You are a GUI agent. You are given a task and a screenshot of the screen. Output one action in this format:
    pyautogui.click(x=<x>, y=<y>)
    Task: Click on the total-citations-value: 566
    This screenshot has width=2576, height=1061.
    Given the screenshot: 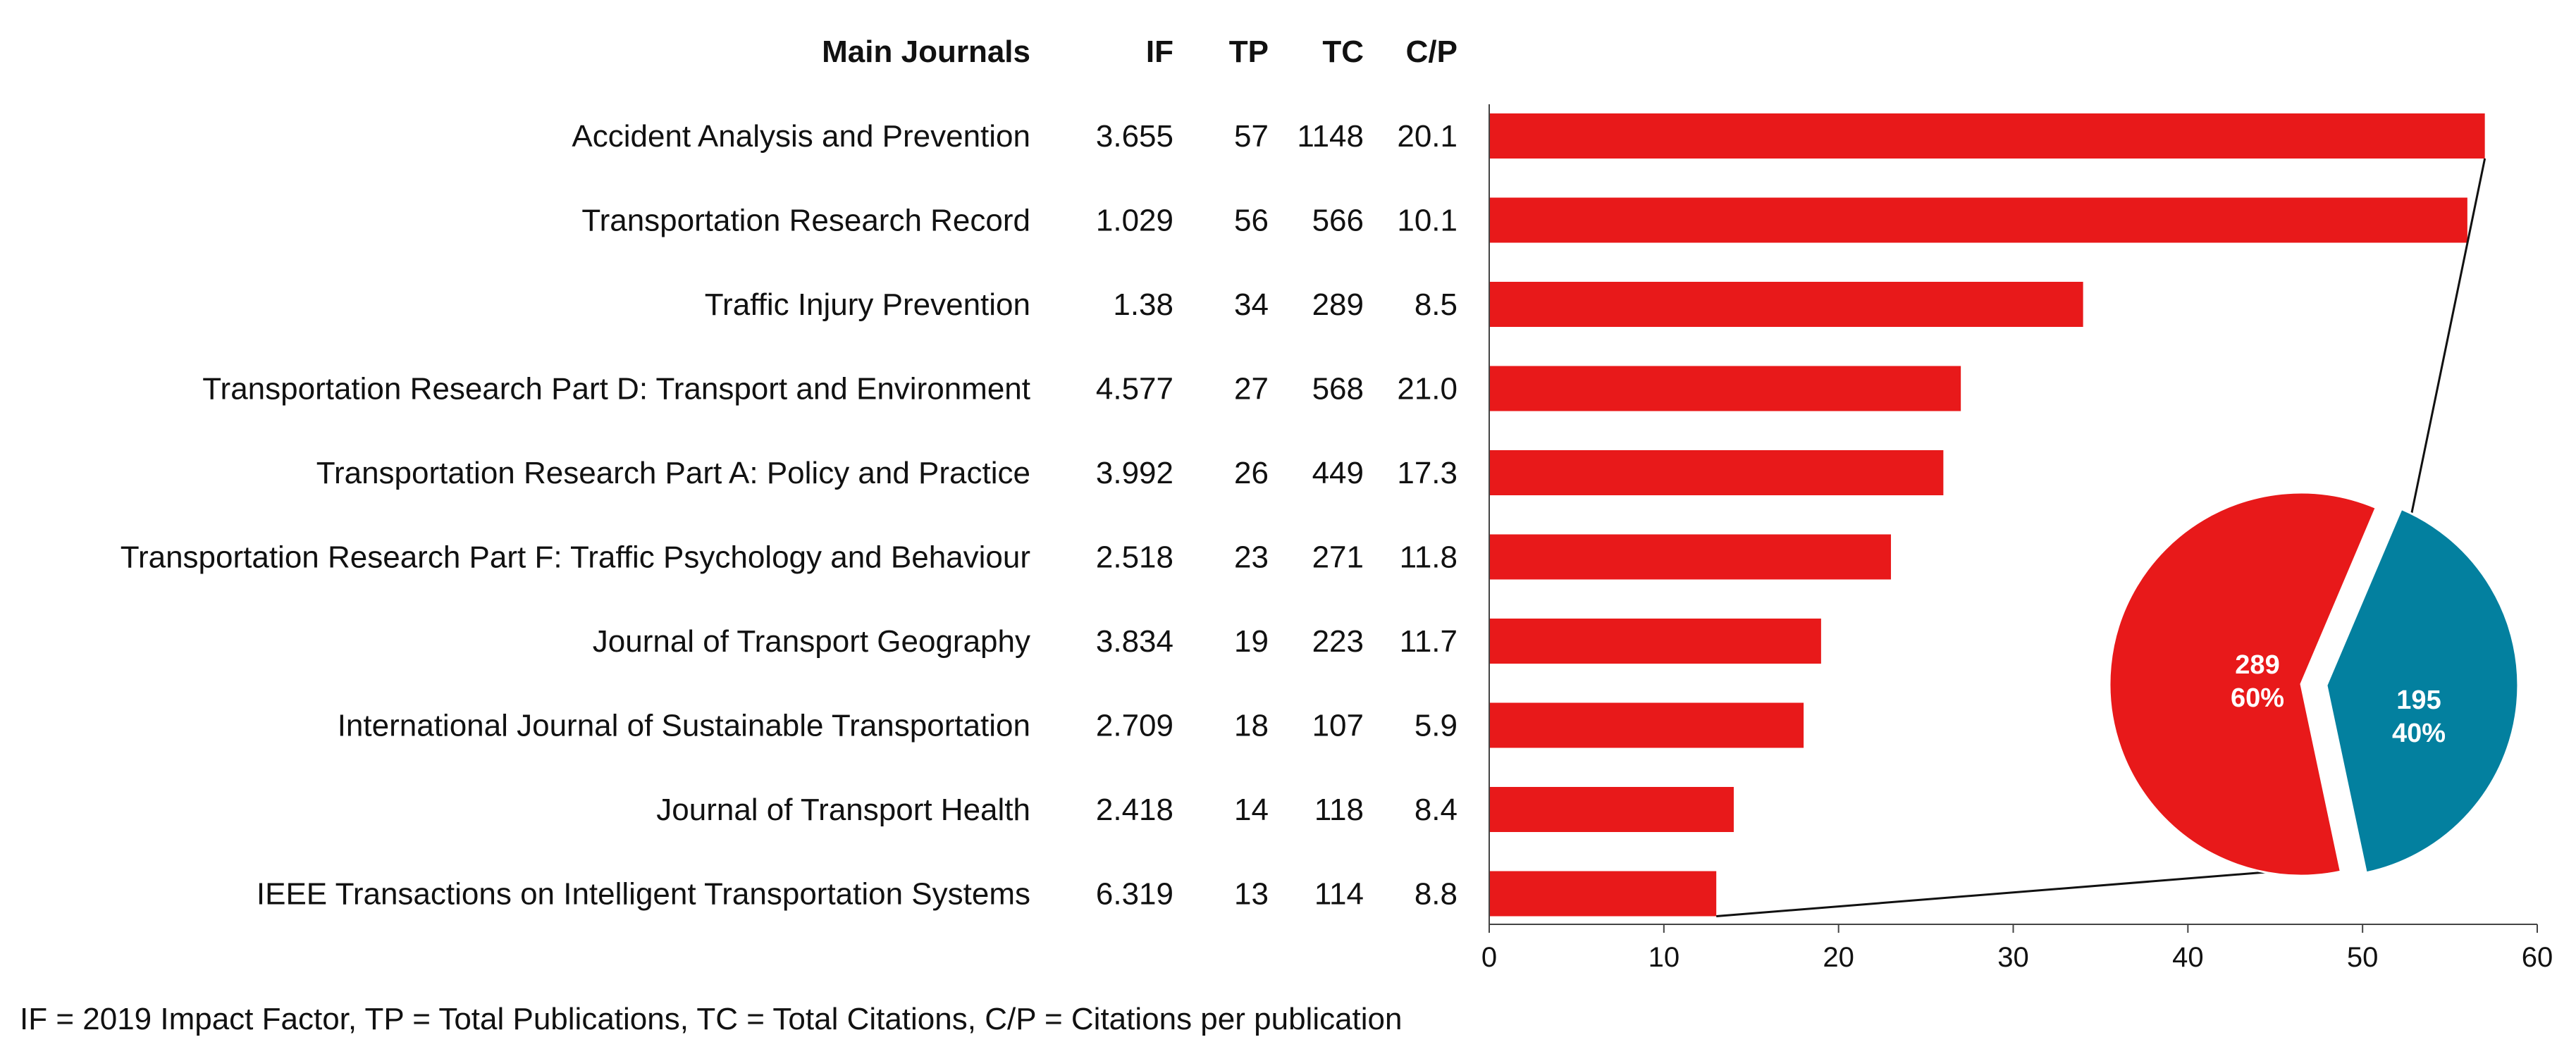 What is the action you would take?
    pyautogui.click(x=1338, y=221)
    